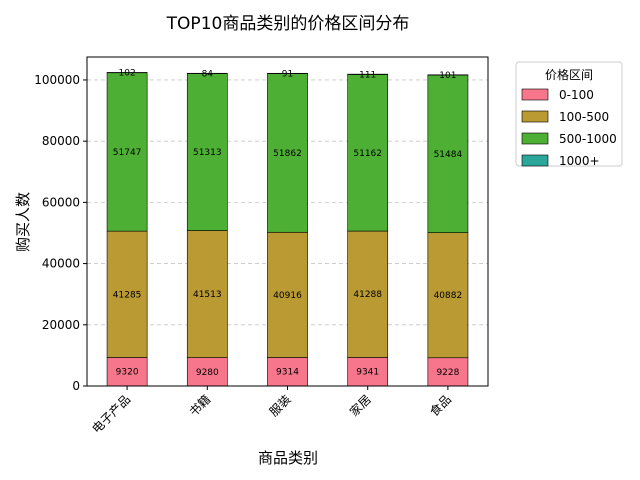  I want to click on legend: 价格区间 0-100 100-500 500-1000 1000+, so click(569, 114).